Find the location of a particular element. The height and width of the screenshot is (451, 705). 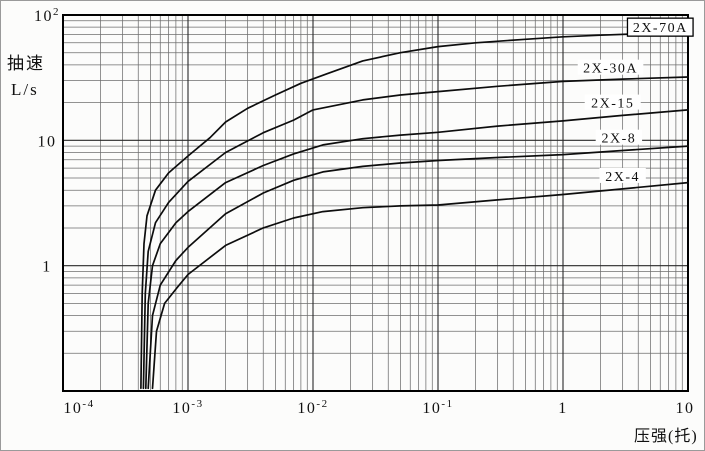

curve-label-2X-15: 2X-15 is located at coordinates (612, 104).